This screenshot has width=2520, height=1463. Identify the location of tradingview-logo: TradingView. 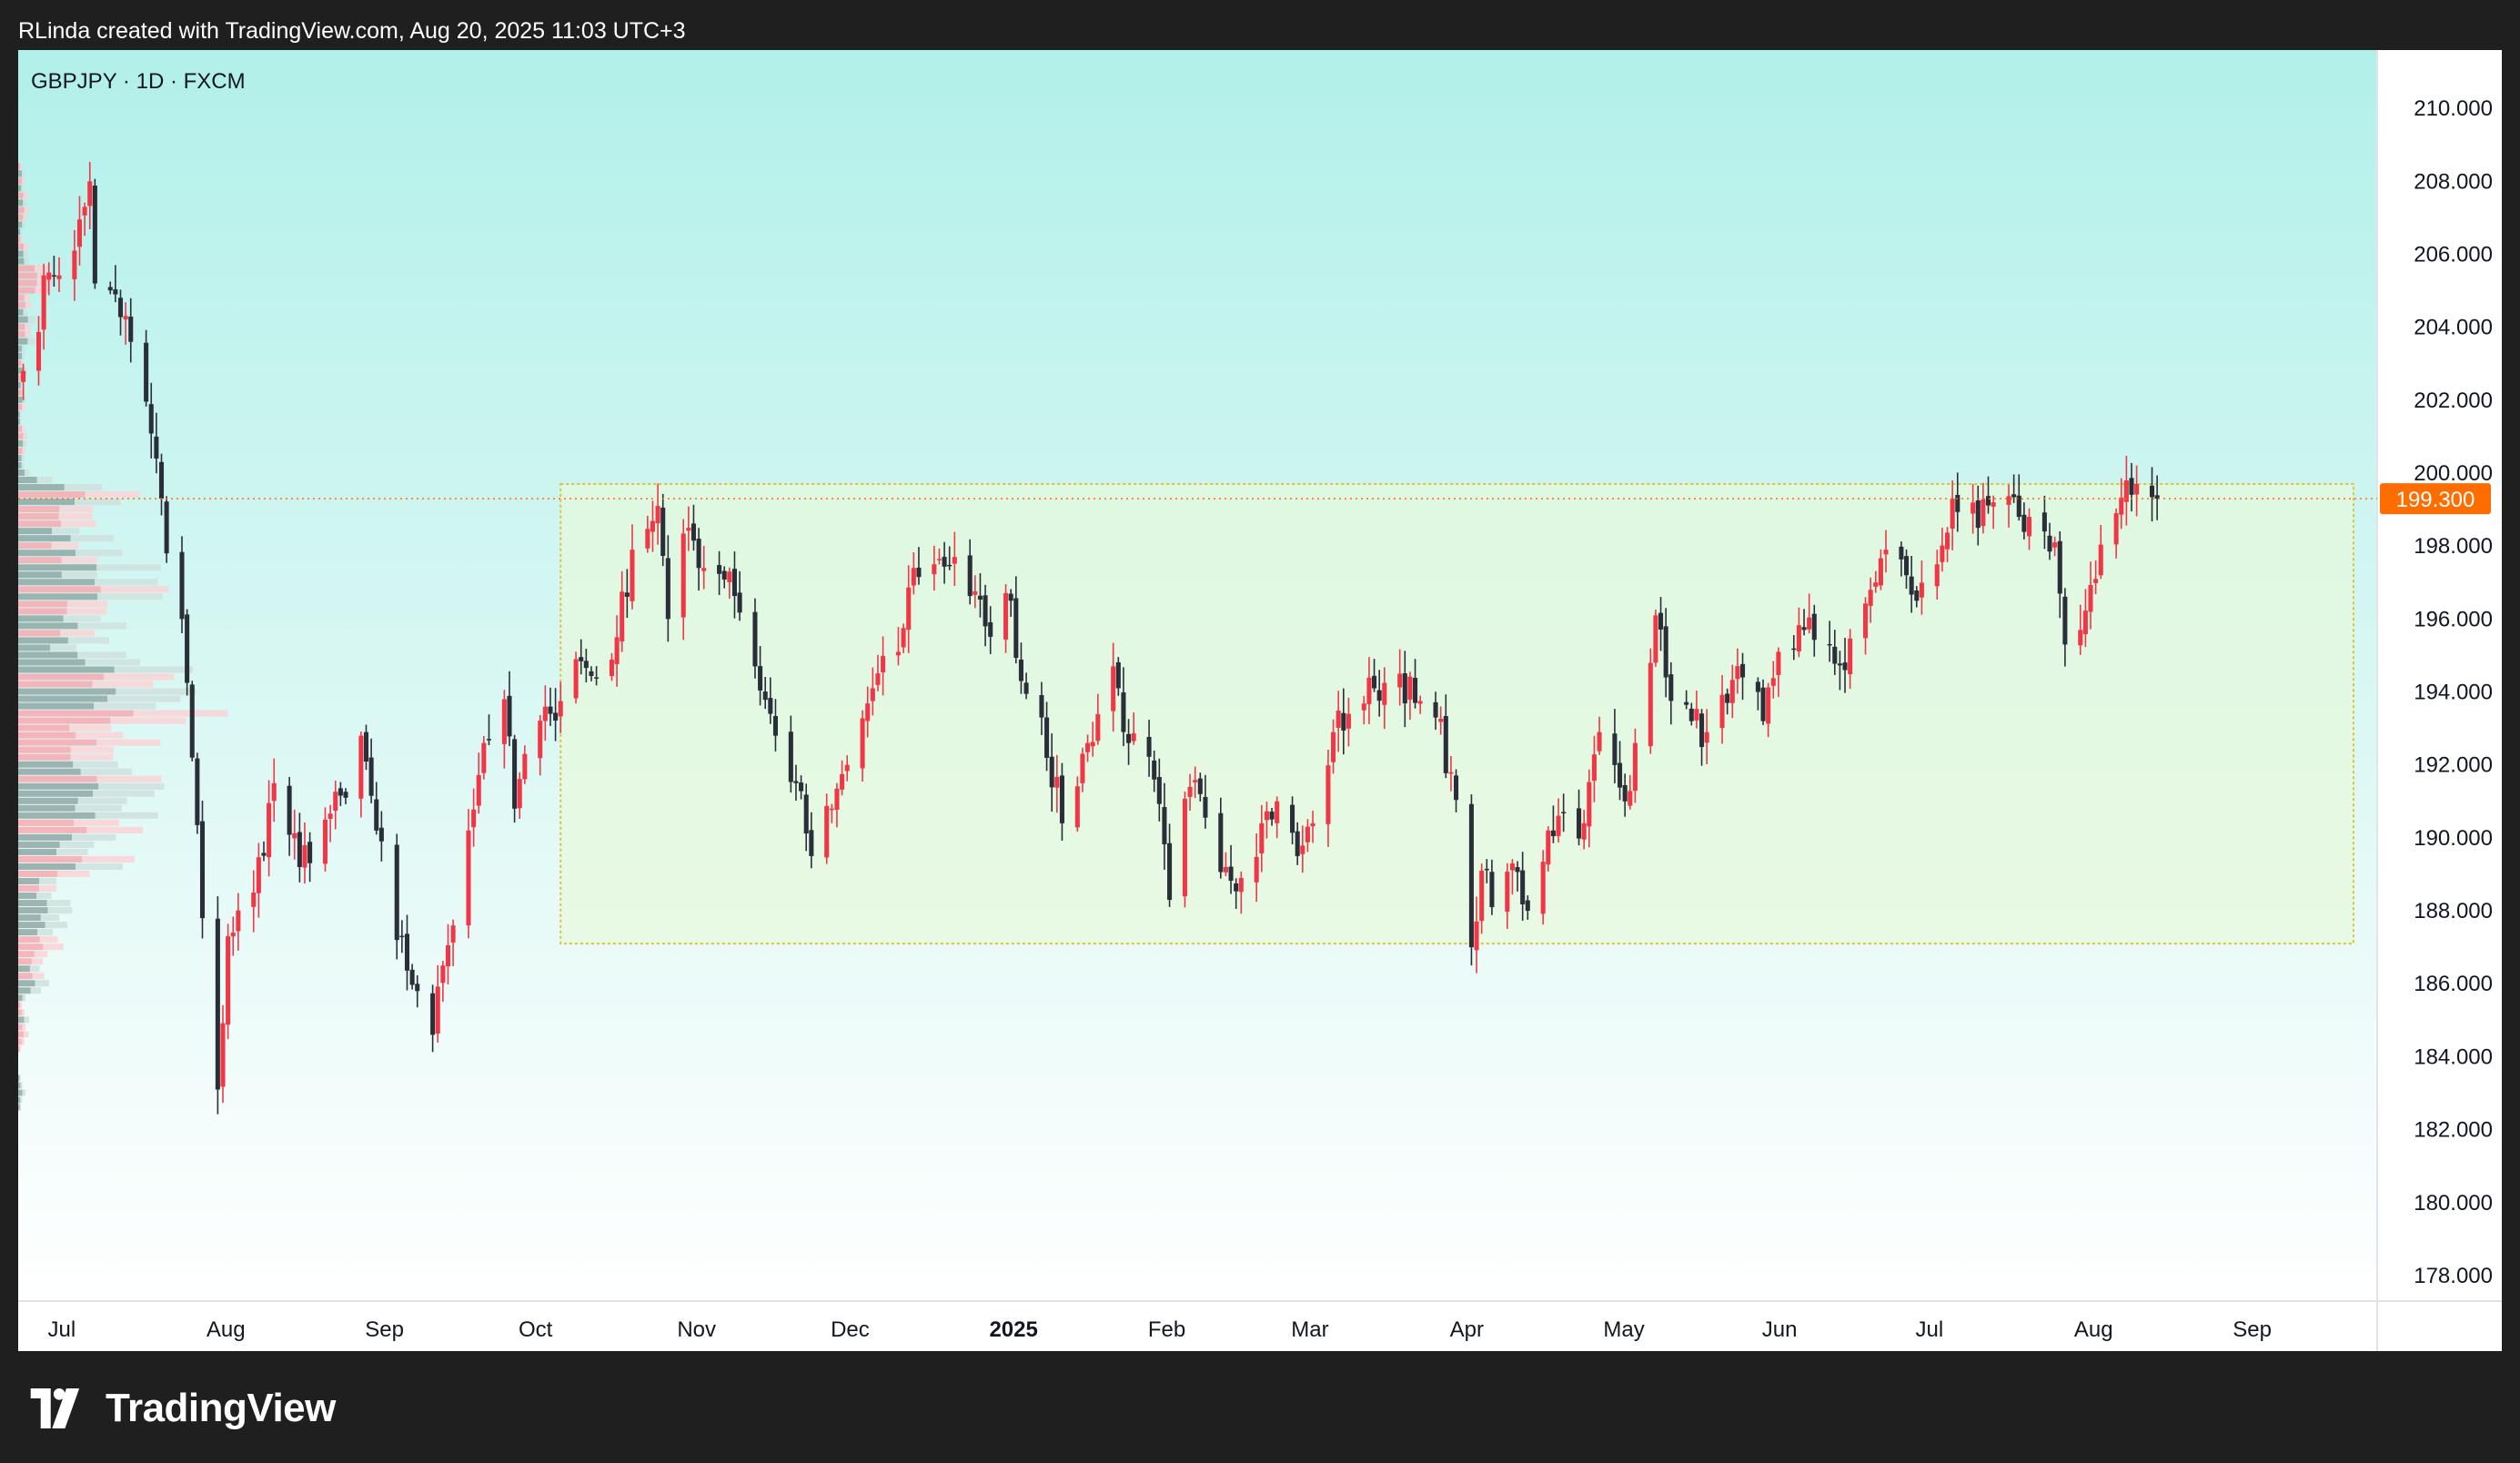
(177, 1408).